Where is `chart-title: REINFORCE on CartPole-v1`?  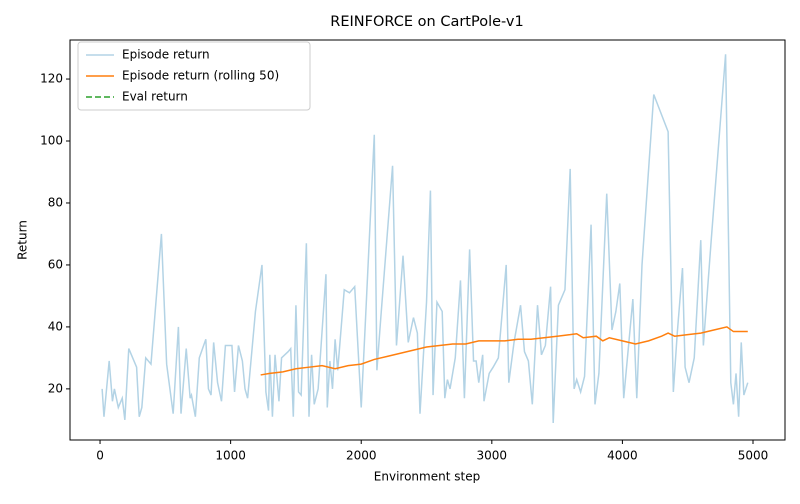
chart-title: REINFORCE on CartPole-v1 is located at coordinates (426, 22).